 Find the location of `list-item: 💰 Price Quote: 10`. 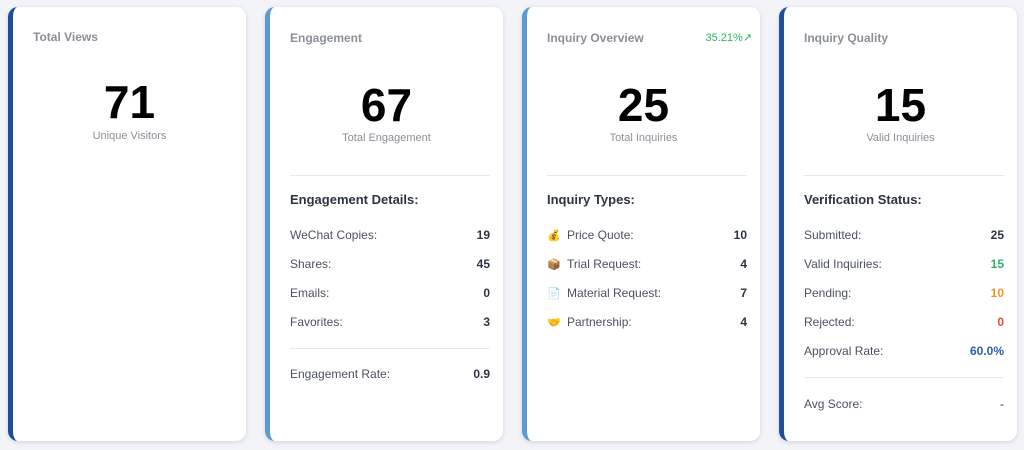

list-item: 💰 Price Quote: 10 is located at coordinates (647, 235).